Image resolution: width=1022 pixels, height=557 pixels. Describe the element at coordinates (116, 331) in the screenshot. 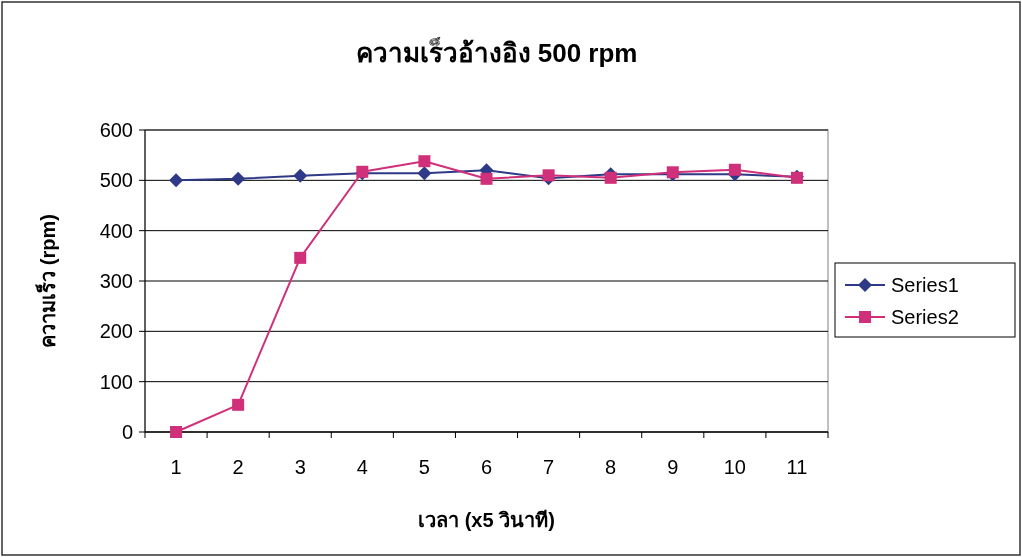

I see `y-tick-label: 200` at that location.